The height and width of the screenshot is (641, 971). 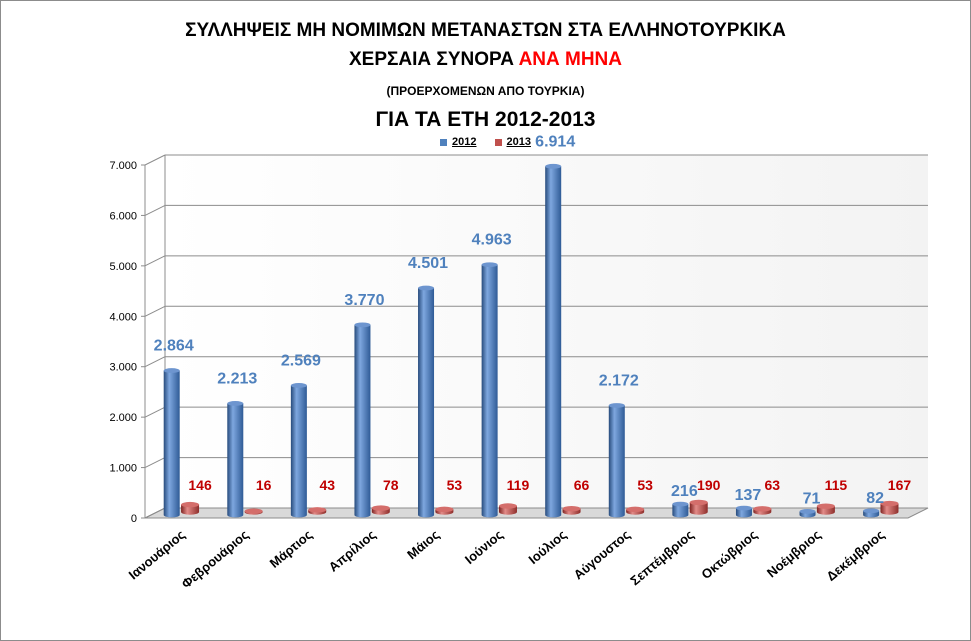 I want to click on legend-item-2012: 2012, so click(x=458, y=142).